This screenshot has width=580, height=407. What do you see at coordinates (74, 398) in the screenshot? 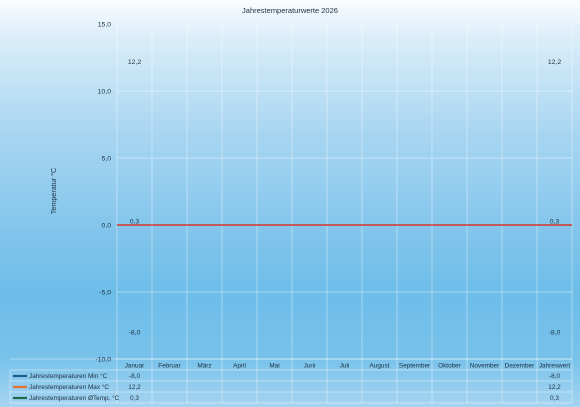
I see `legend-label-3: Jahrestemperaturen ØTemp. °C` at bounding box center [74, 398].